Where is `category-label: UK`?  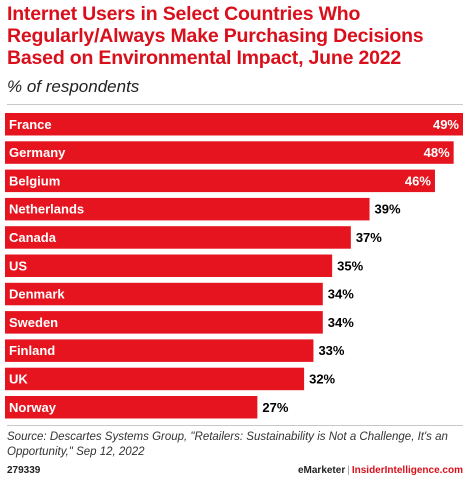 category-label: UK is located at coordinates (18, 378).